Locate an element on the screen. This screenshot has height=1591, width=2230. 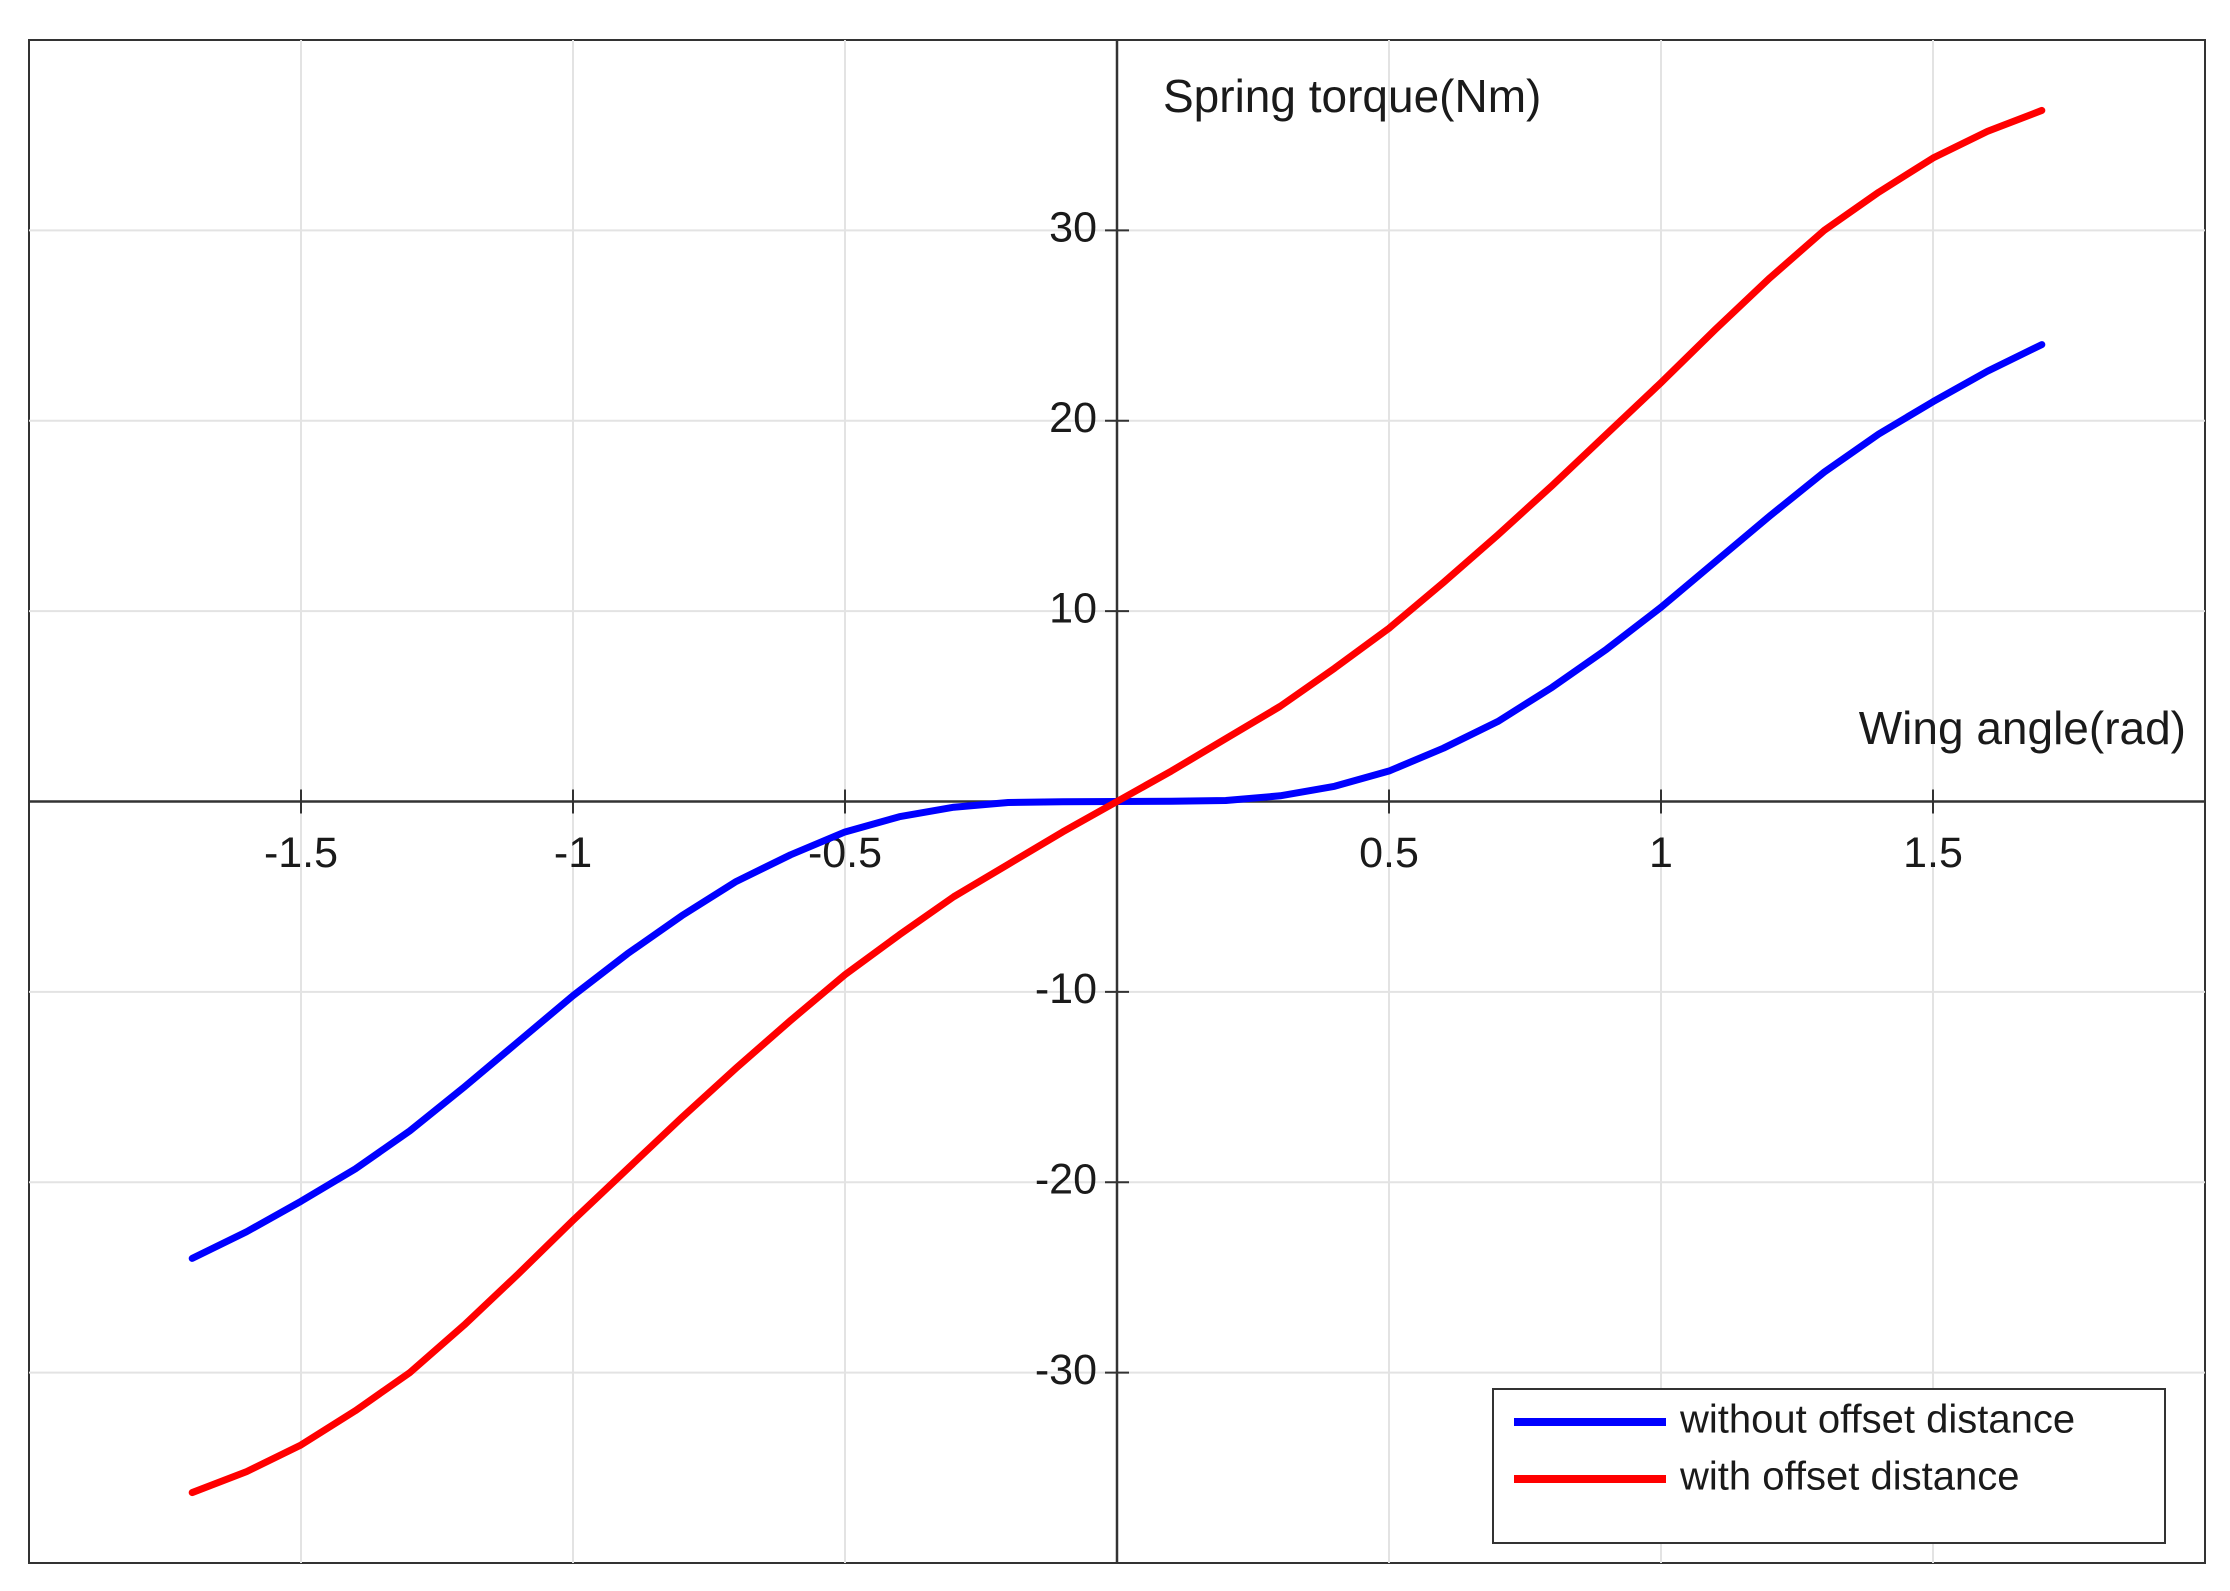
y-axis-title: Spring torque(Nm) is located at coordinates (1352, 96).